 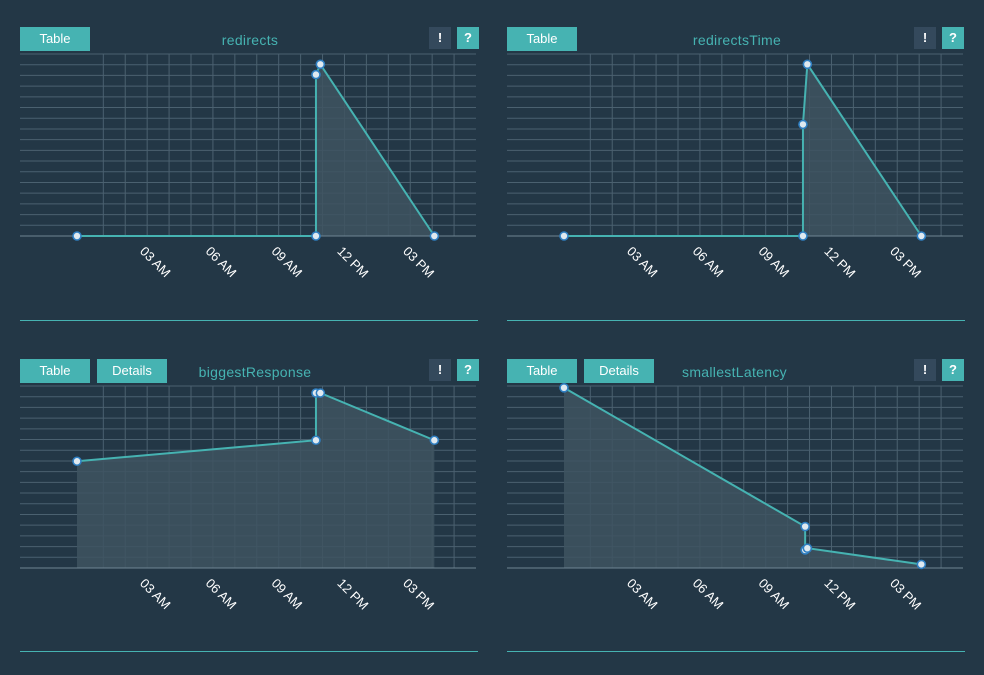 I want to click on chart-title: redirects, so click(x=250, y=40).